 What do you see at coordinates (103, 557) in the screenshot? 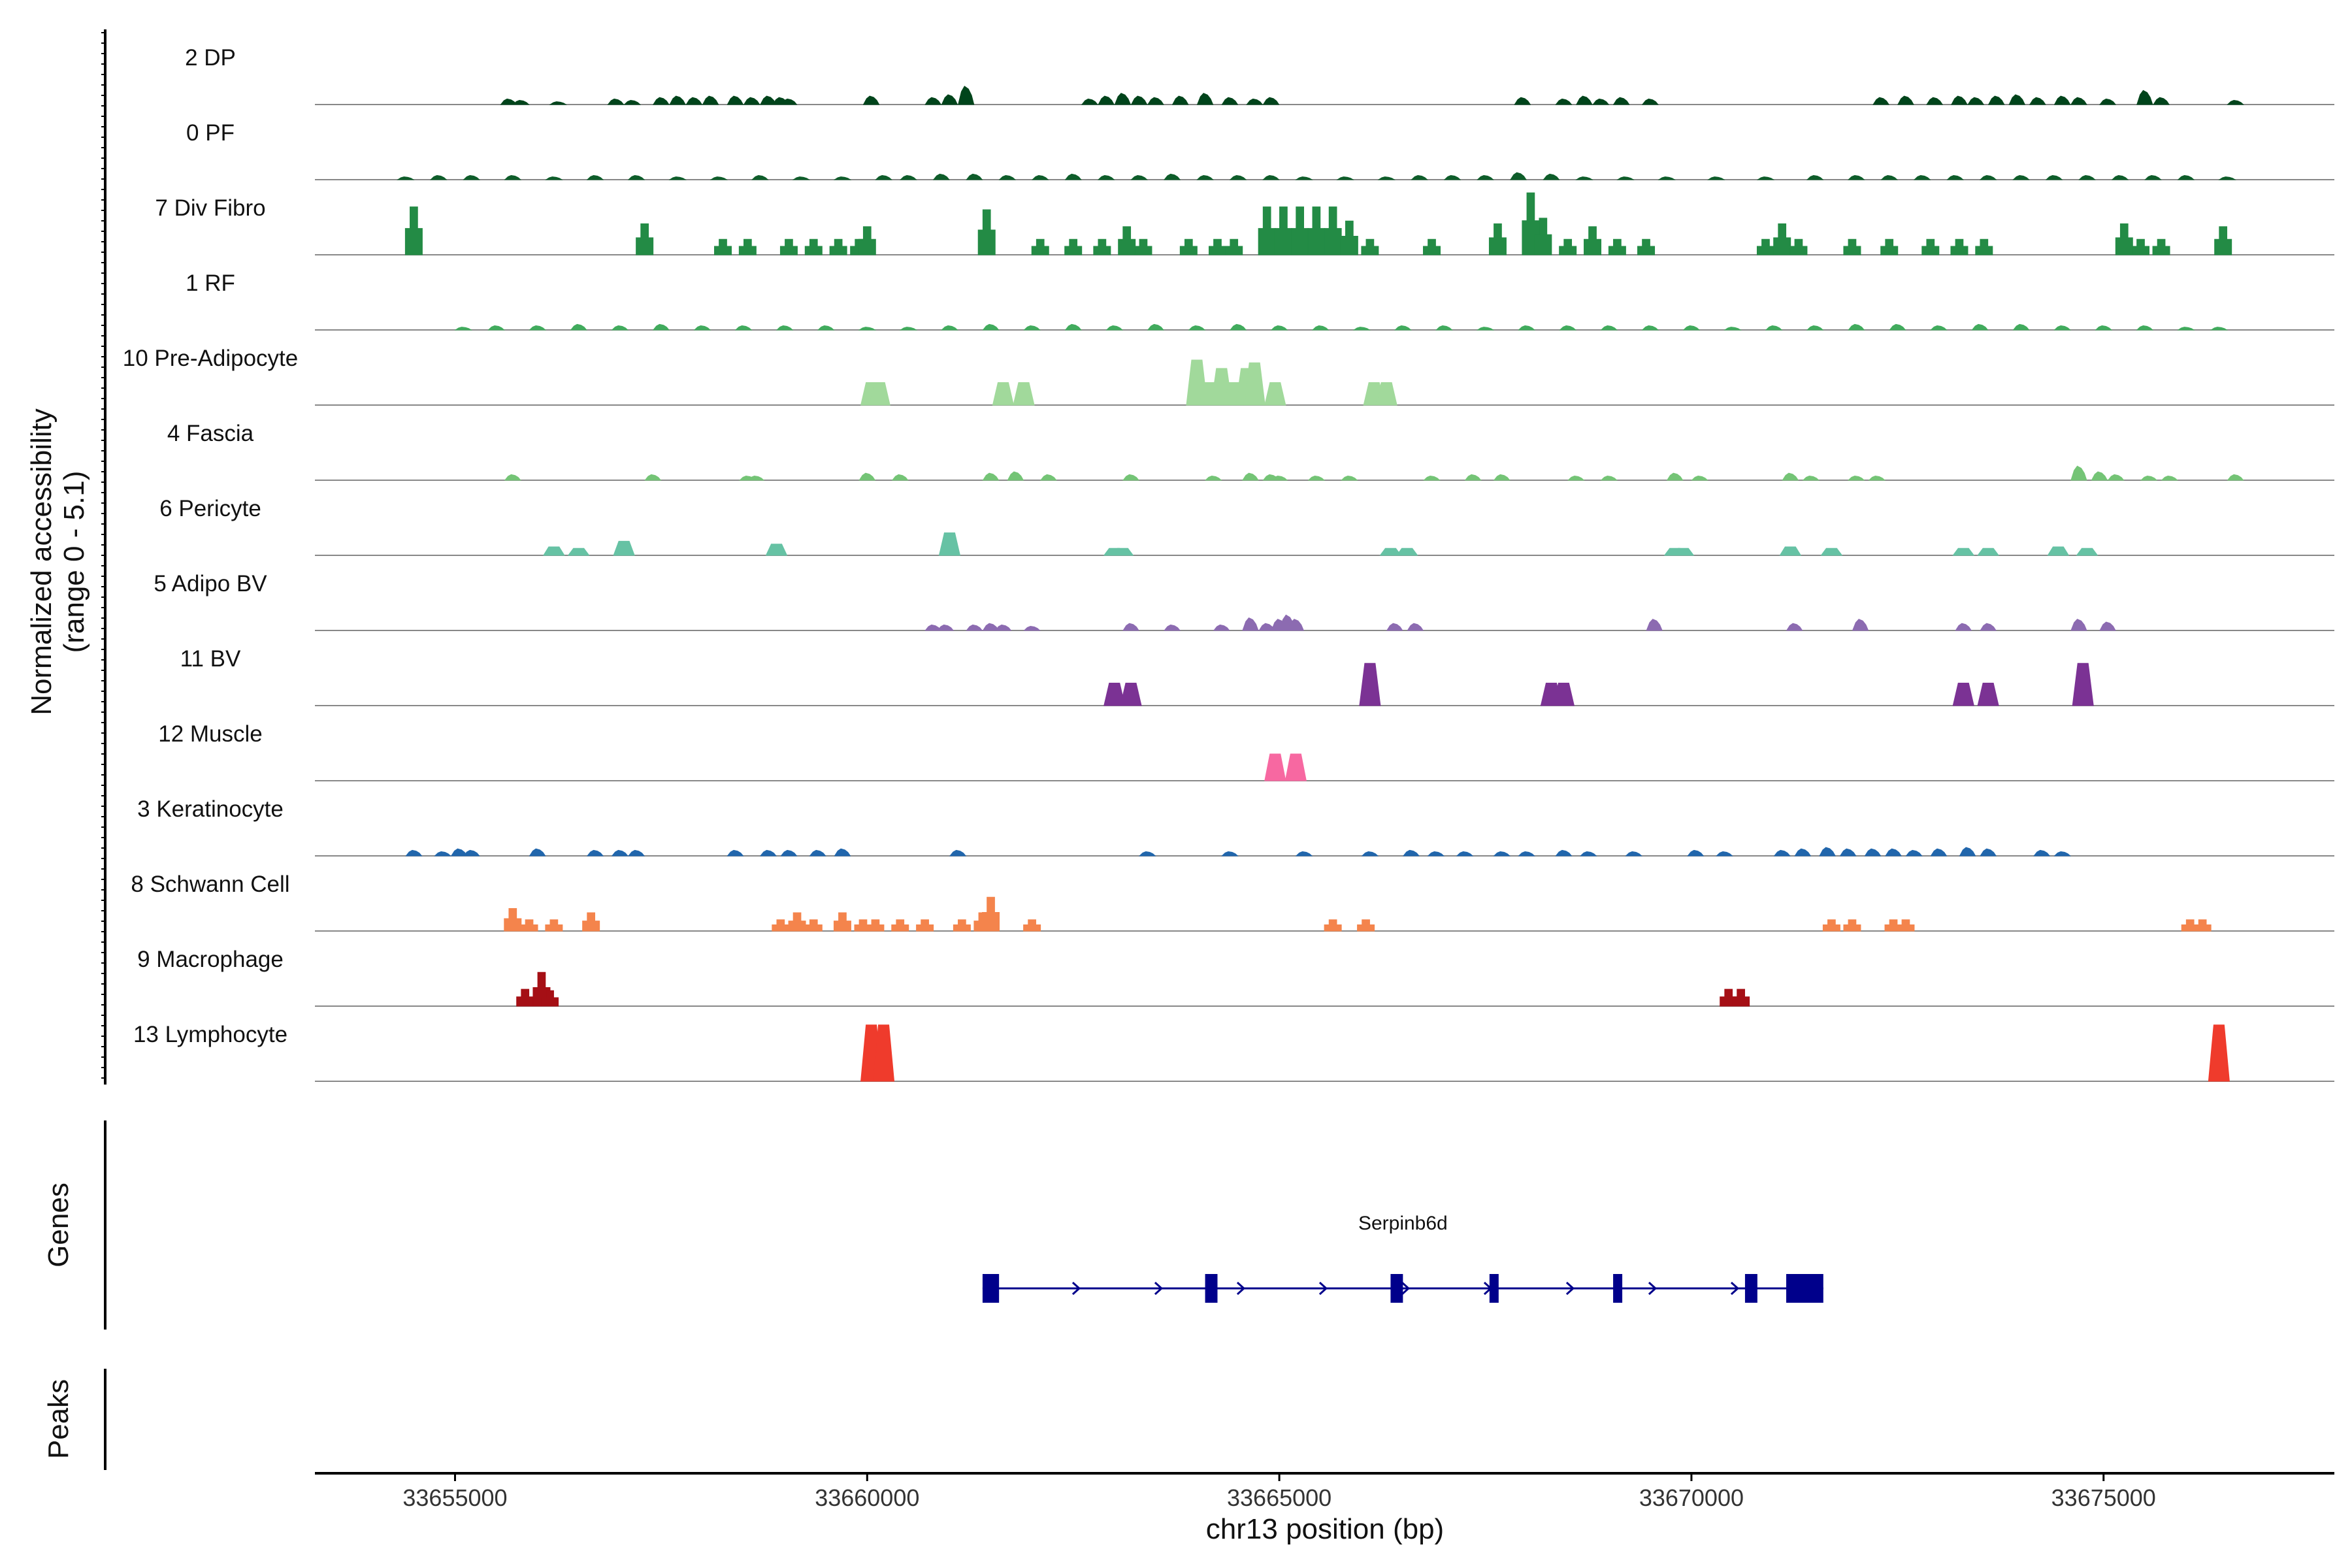
I see `y-axis` at bounding box center [103, 557].